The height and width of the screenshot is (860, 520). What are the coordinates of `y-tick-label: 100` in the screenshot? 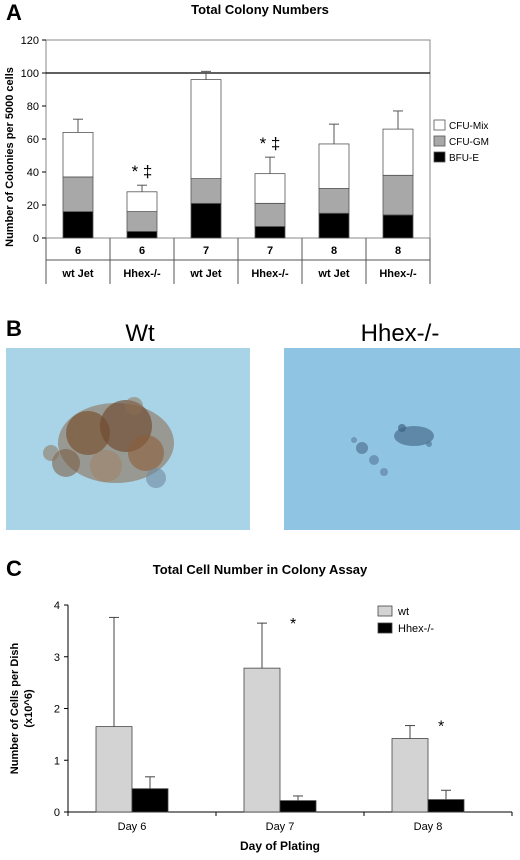 It's located at (30, 74).